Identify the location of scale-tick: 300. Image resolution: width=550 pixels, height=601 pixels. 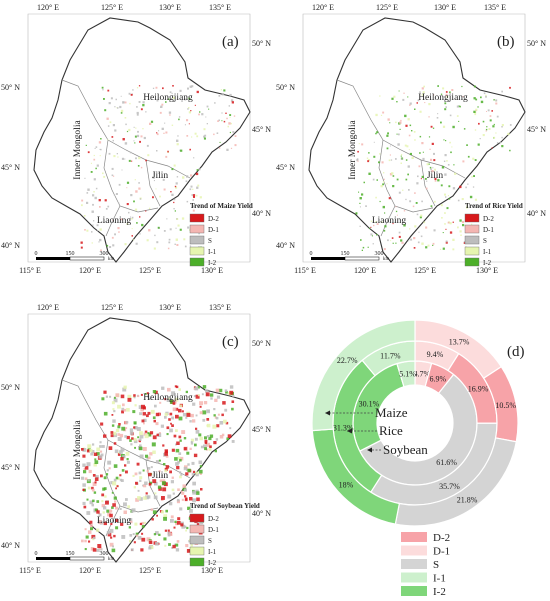
(379, 254).